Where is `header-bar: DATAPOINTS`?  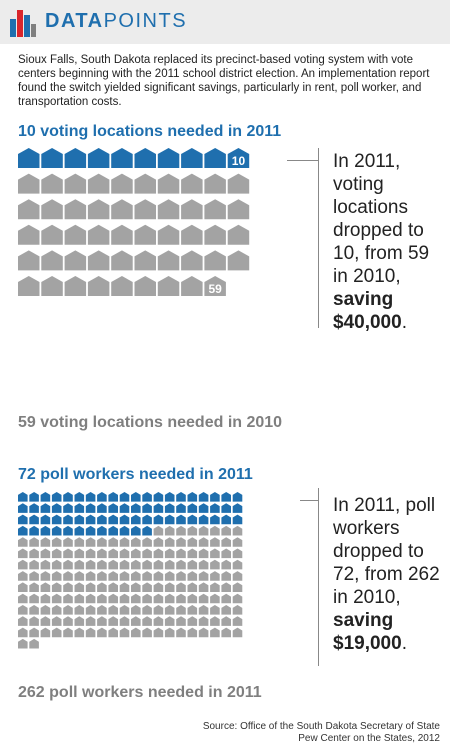
header-bar: DATAPOINTS is located at coordinates (225, 22).